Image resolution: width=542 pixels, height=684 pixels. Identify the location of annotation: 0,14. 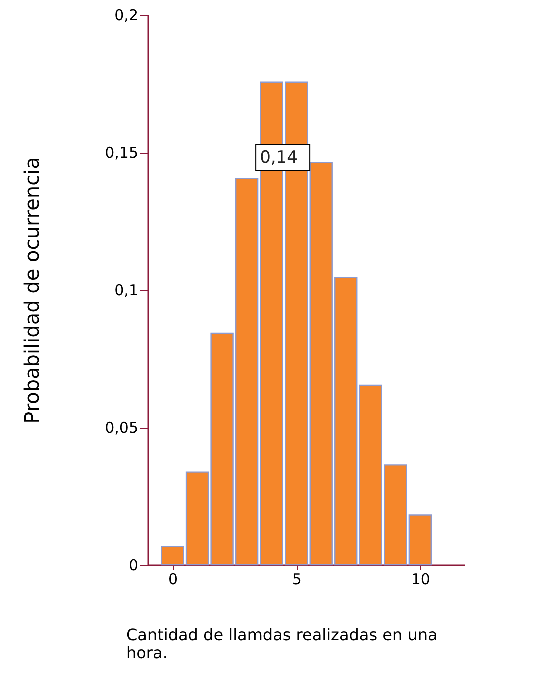
(279, 158).